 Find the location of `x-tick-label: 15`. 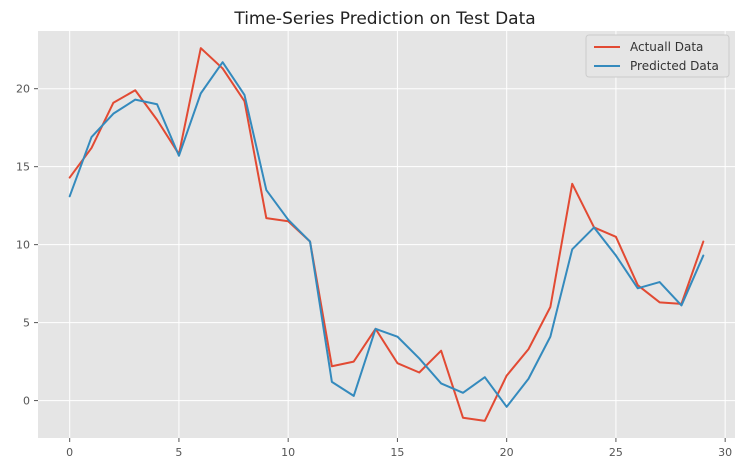

x-tick-label: 15 is located at coordinates (397, 452).